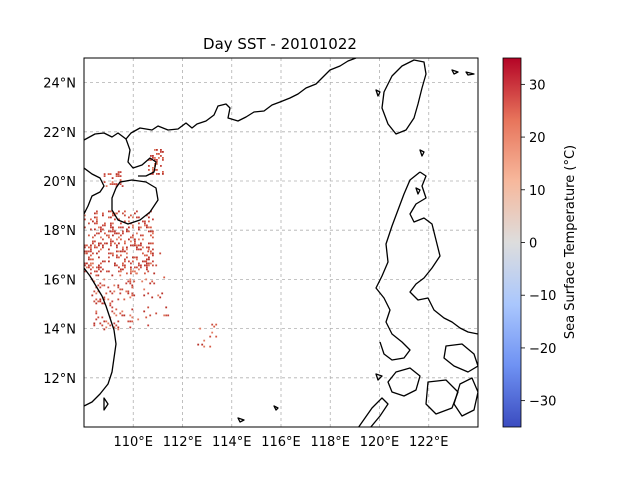 The width and height of the screenshot is (640, 480). Describe the element at coordinates (470, 73) in the screenshot. I see `coastline-islet-ne2` at that location.